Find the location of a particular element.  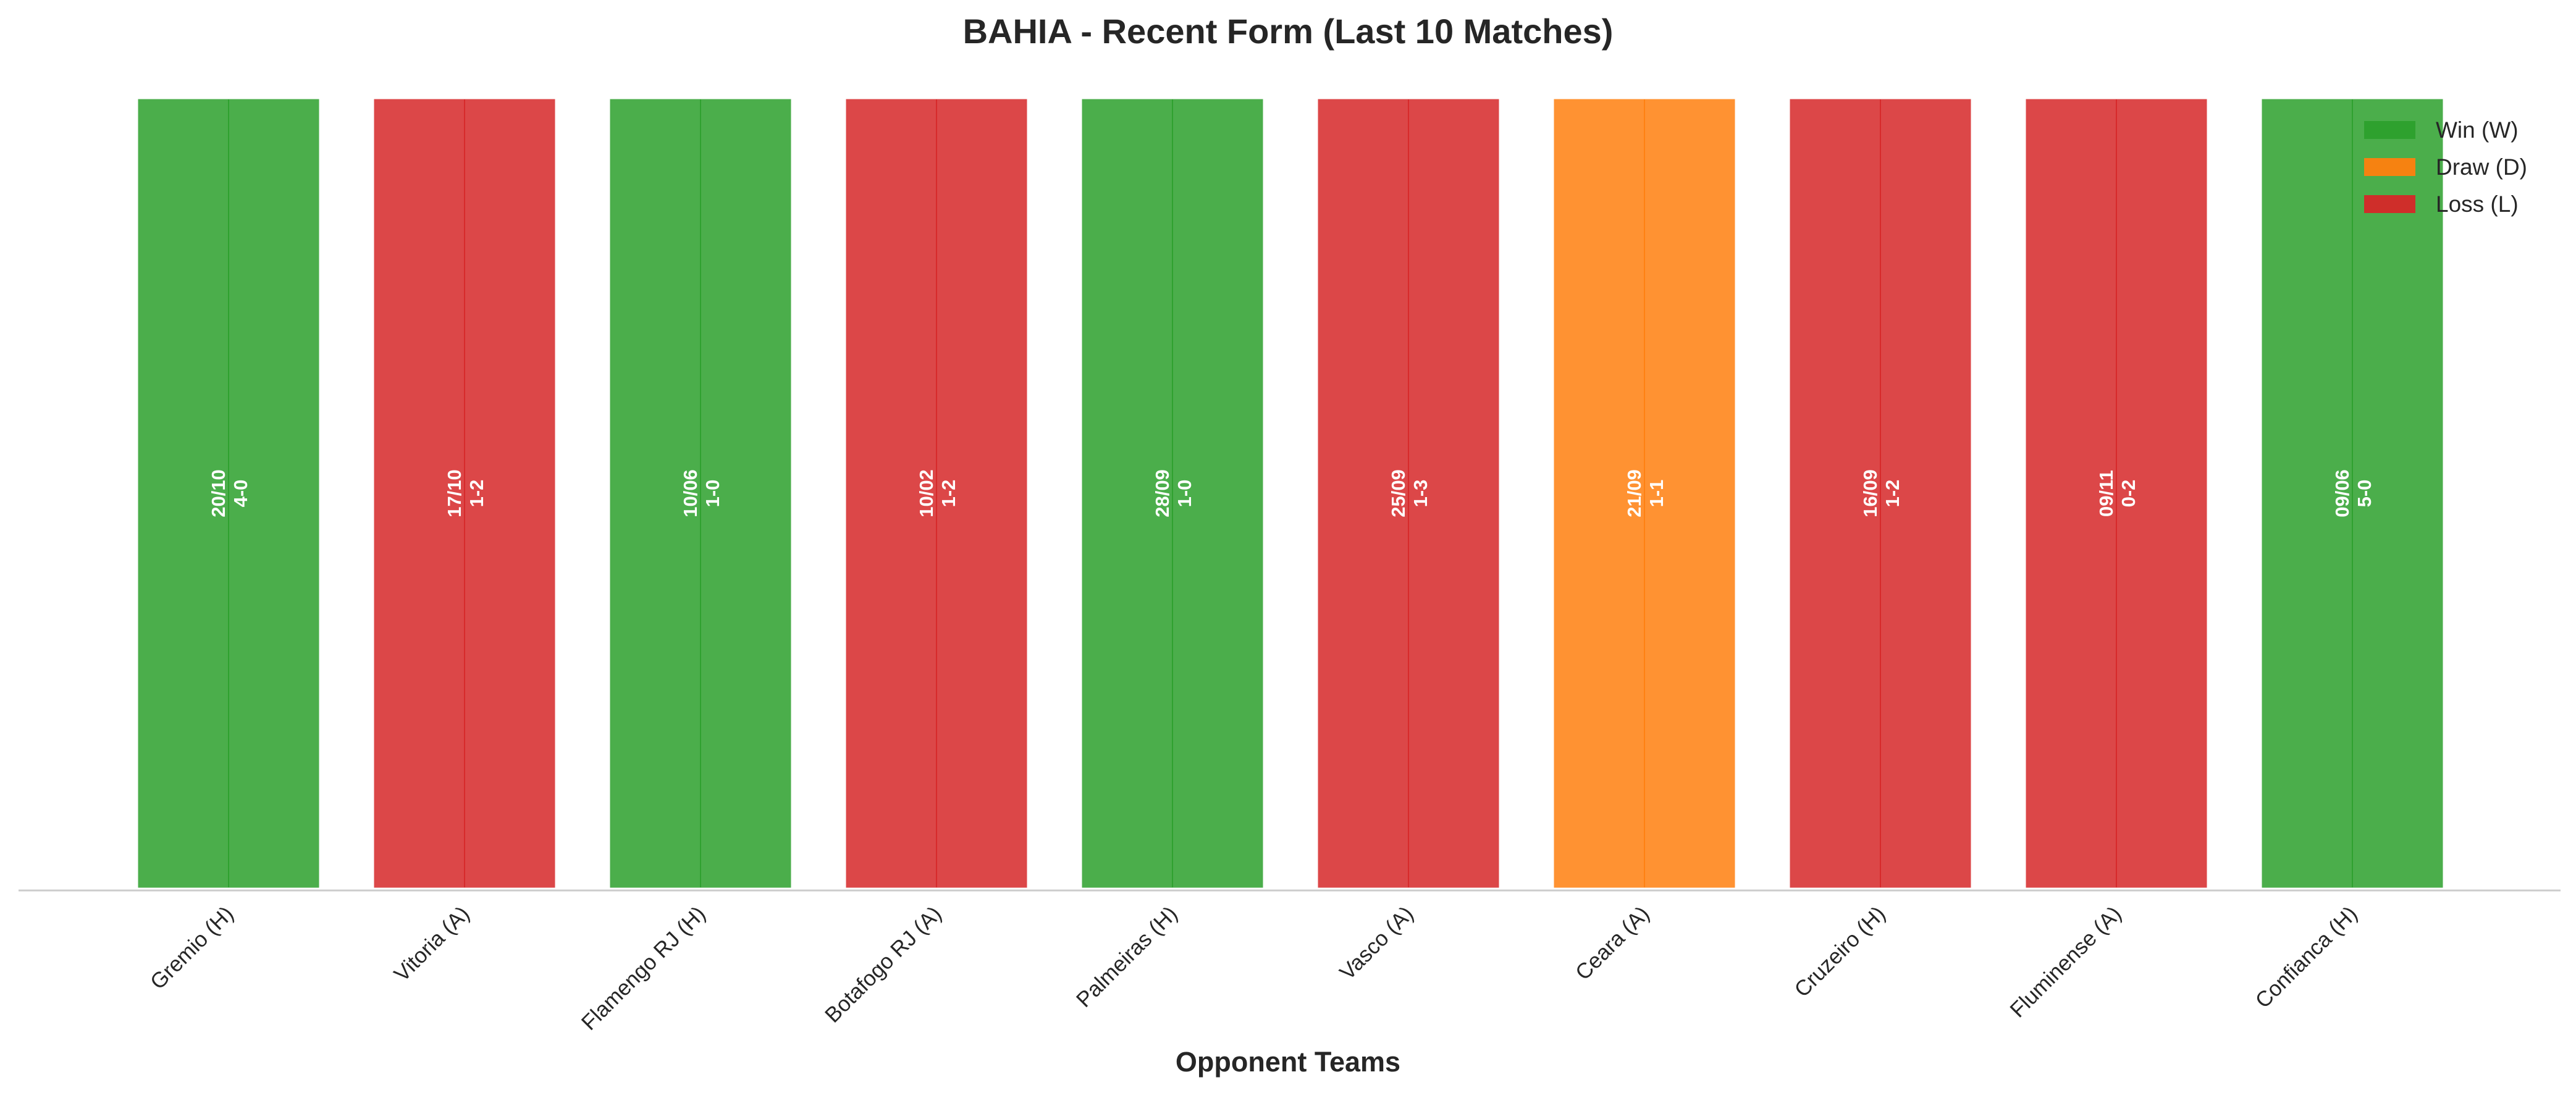

bar-date: 17/10 is located at coordinates (454, 493).